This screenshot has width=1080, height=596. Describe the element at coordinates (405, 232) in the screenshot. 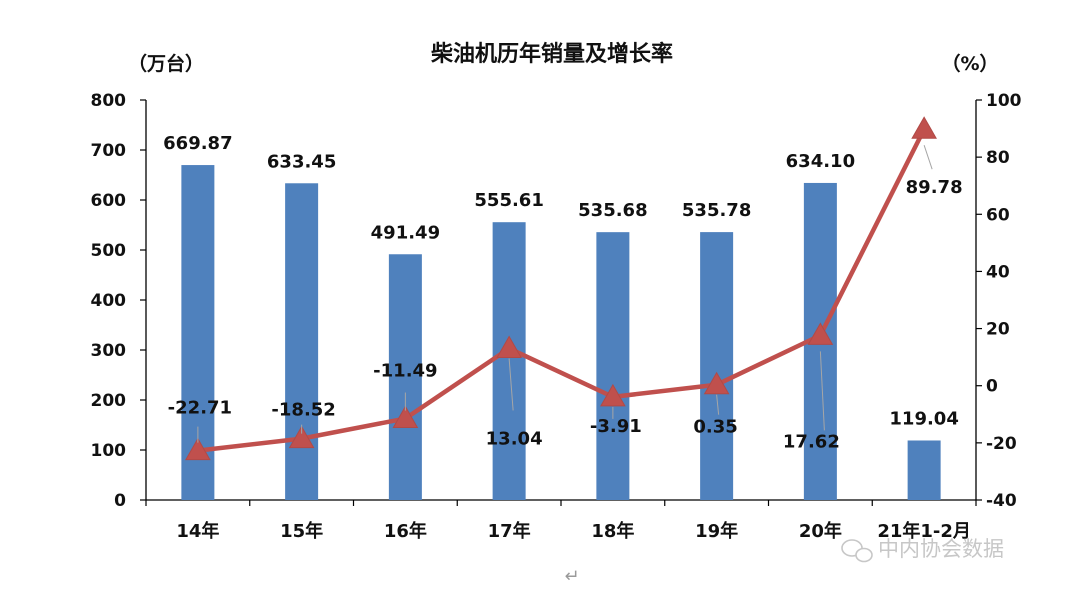

I see `bar-value-label: 491.49` at that location.